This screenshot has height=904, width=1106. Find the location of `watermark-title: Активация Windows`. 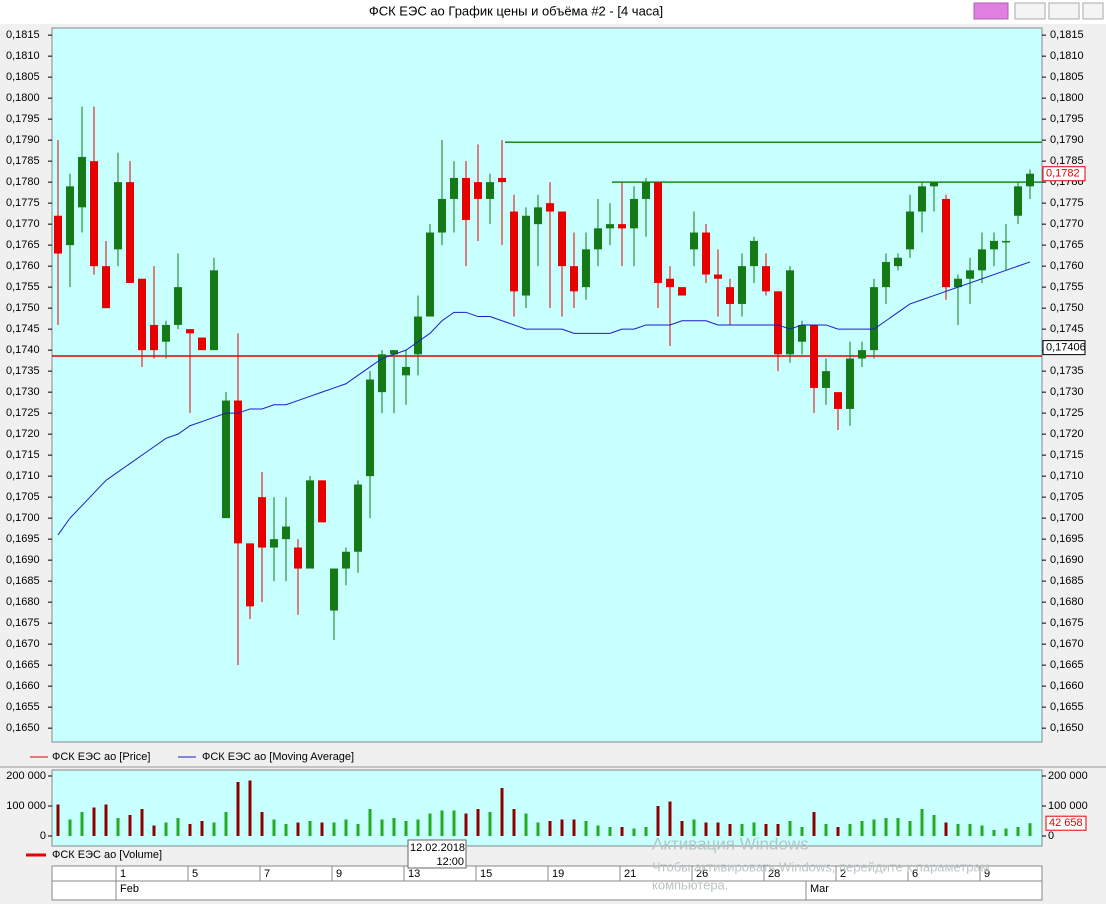

watermark-title: Активация Windows is located at coordinates (730, 843).